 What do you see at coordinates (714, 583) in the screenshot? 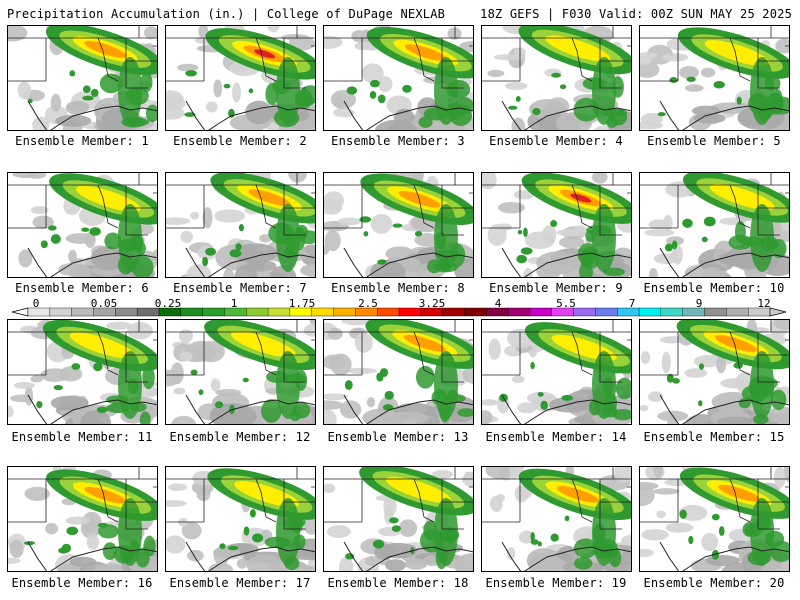
I see `member-label: Ensemble Member: 20` at bounding box center [714, 583].